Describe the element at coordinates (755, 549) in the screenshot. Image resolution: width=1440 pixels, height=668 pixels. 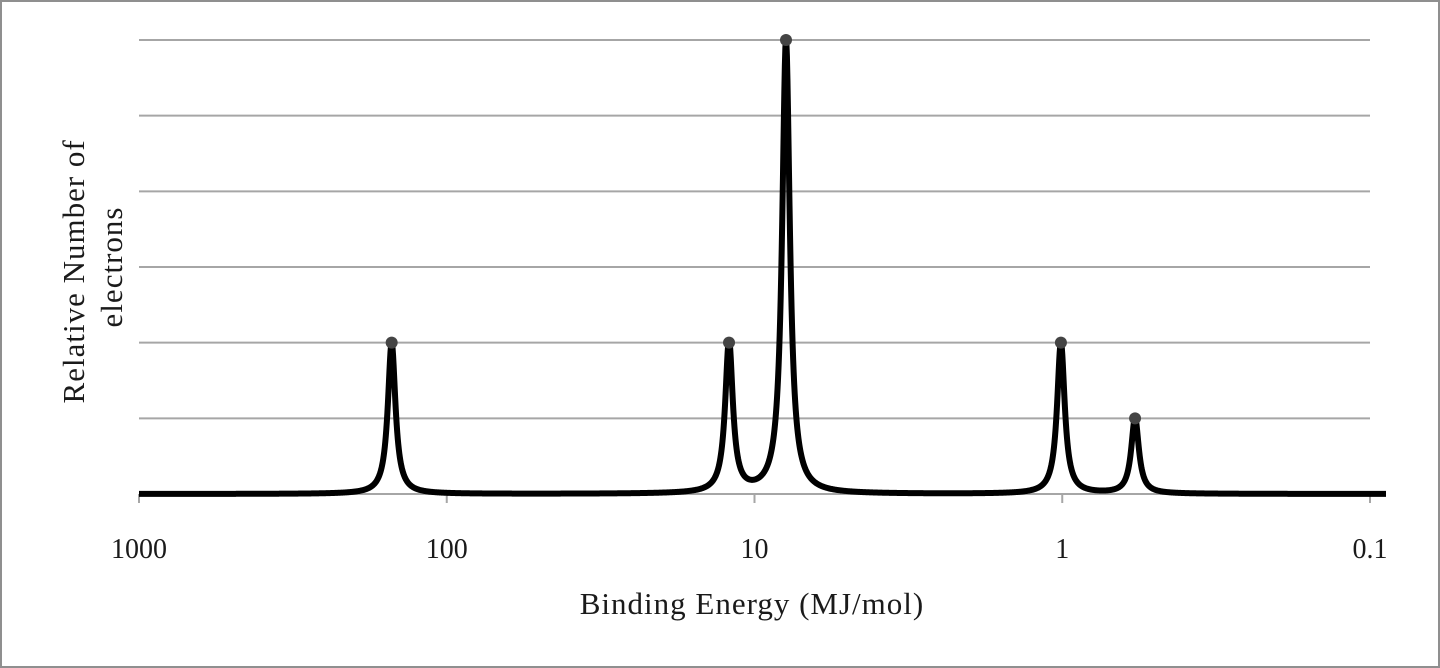
I see `x-tick-label-10: 10` at that location.